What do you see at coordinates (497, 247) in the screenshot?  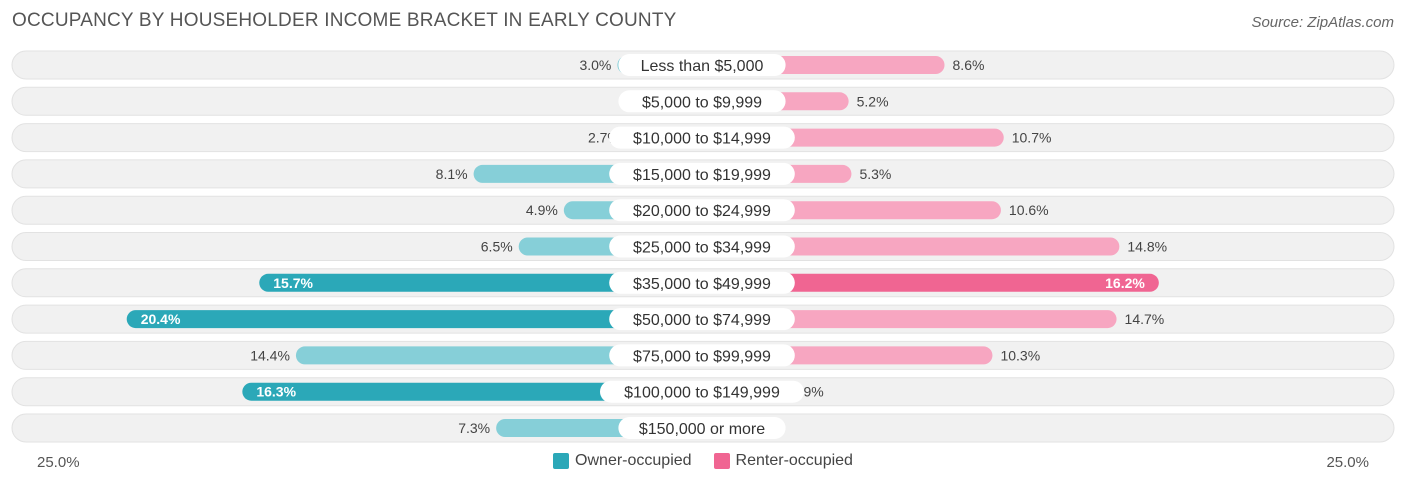 I see `owner-value-label: 6.5%` at bounding box center [497, 247].